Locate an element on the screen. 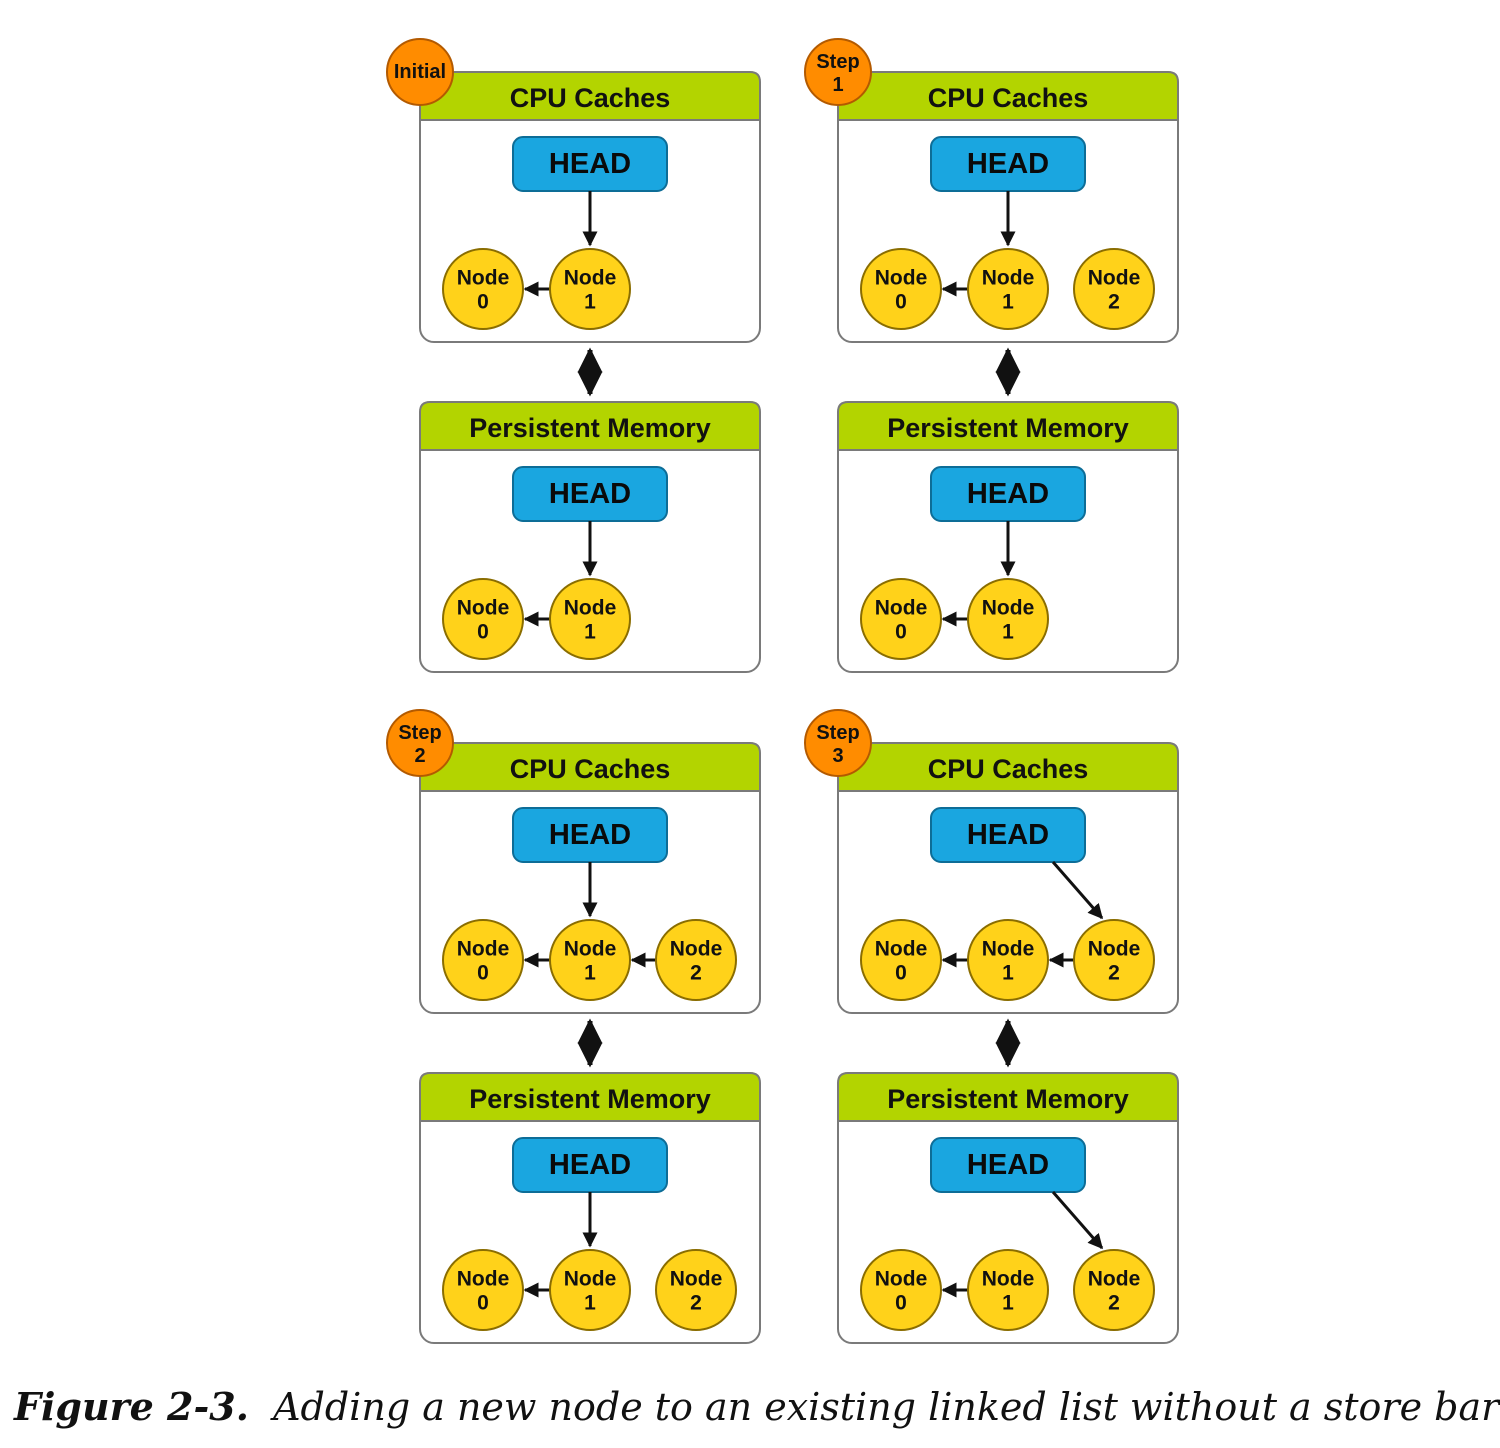 This screenshot has height=1448, width=1500. caption-label: Figure 2-3. is located at coordinates (131, 1406).